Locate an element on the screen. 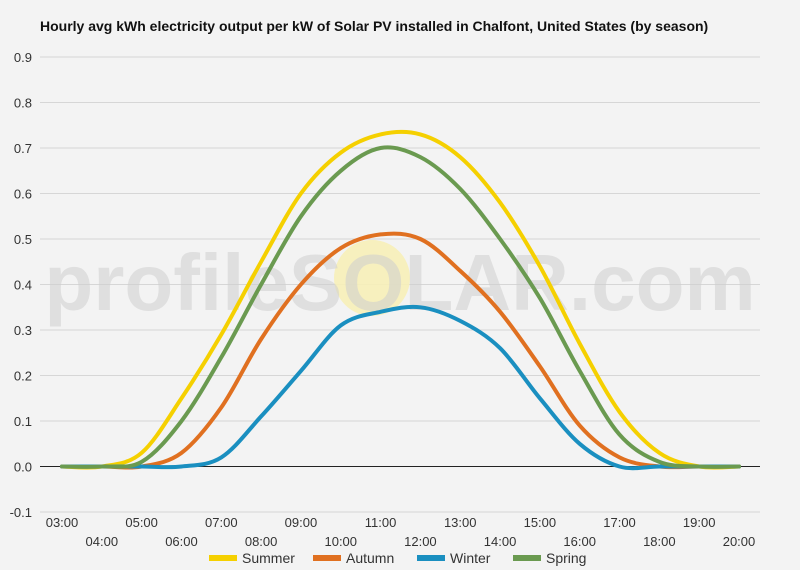 The width and height of the screenshot is (800, 570). x-tick-label: 19:00 is located at coordinates (699, 522).